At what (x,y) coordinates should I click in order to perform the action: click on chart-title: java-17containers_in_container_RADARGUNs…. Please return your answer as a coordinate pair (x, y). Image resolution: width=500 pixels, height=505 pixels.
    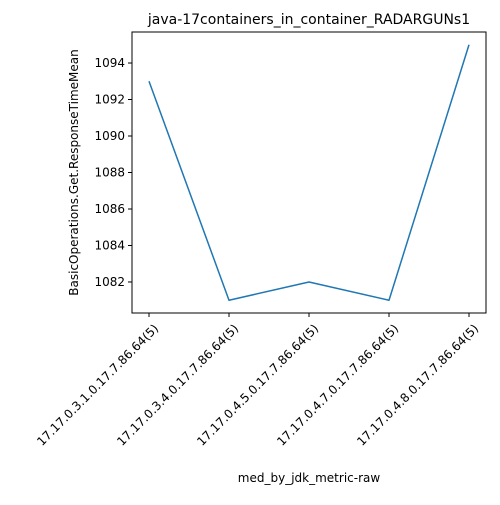
    Looking at the image, I should click on (308, 20).